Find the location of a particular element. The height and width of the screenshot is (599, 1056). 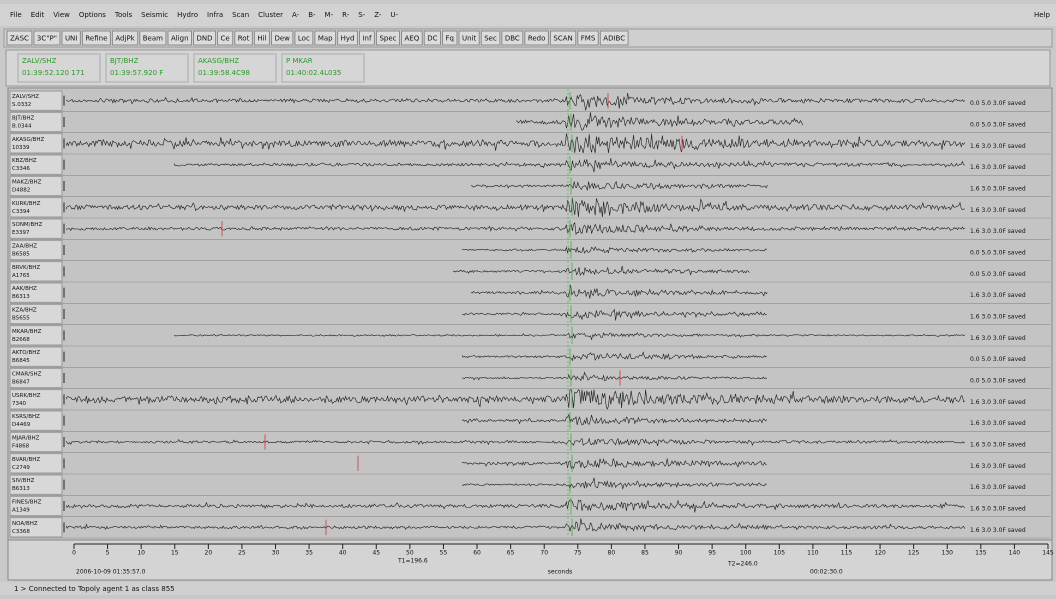

tick-label: 80 is located at coordinates (612, 553).